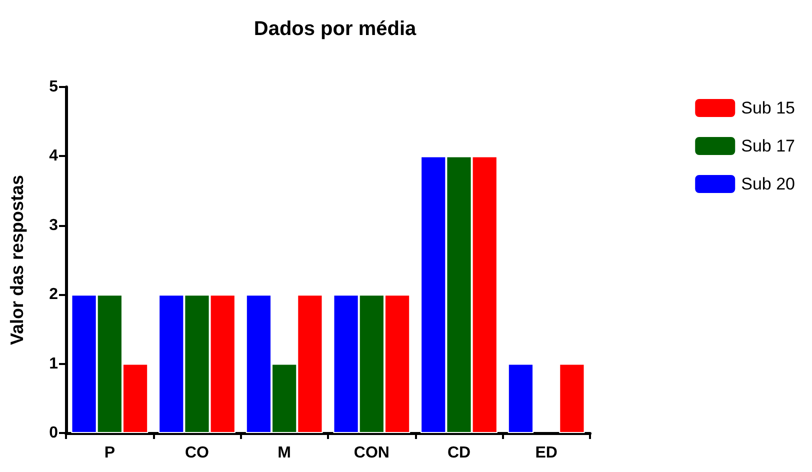 Image resolution: width=812 pixels, height=472 pixels. What do you see at coordinates (110, 453) in the screenshot?
I see `x-tick-label: P` at bounding box center [110, 453].